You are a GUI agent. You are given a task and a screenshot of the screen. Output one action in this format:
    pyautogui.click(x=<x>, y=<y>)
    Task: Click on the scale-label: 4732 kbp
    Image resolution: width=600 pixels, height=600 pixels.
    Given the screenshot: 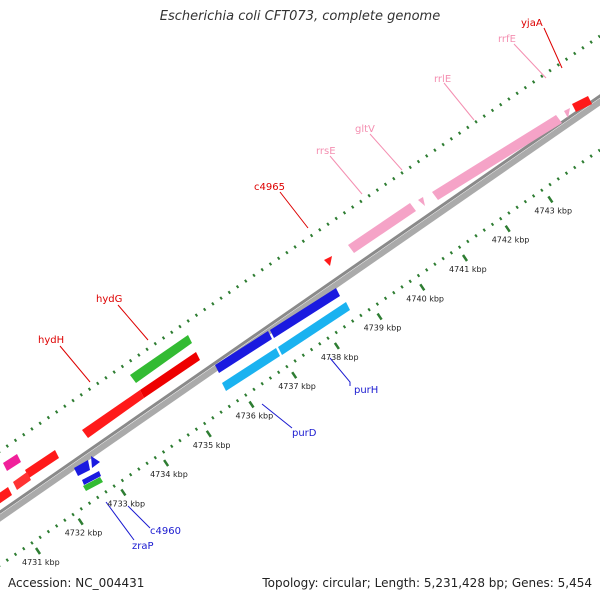 What is the action you would take?
    pyautogui.click(x=84, y=533)
    